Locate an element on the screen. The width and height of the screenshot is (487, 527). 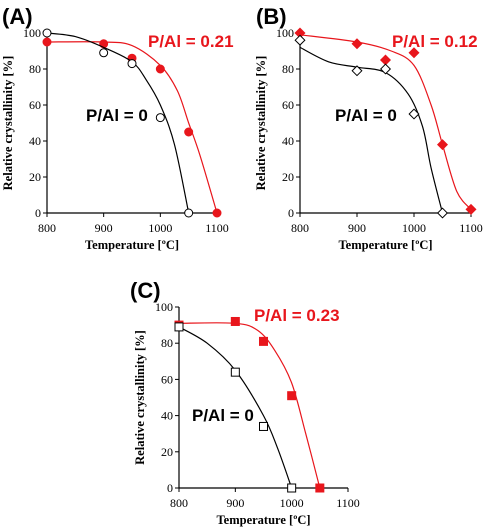
panel-label: (C) is located at coordinates (145, 290).